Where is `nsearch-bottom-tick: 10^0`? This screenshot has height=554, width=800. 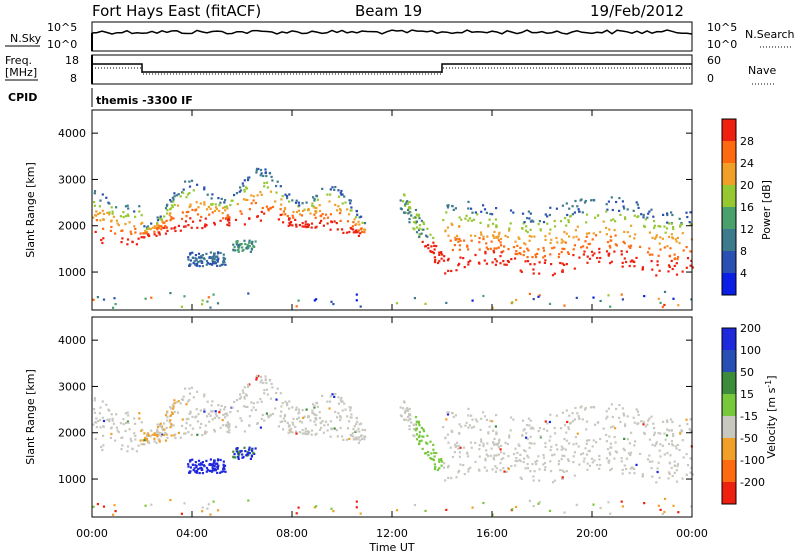
nsearch-bottom-tick: 10^0 is located at coordinates (722, 44).